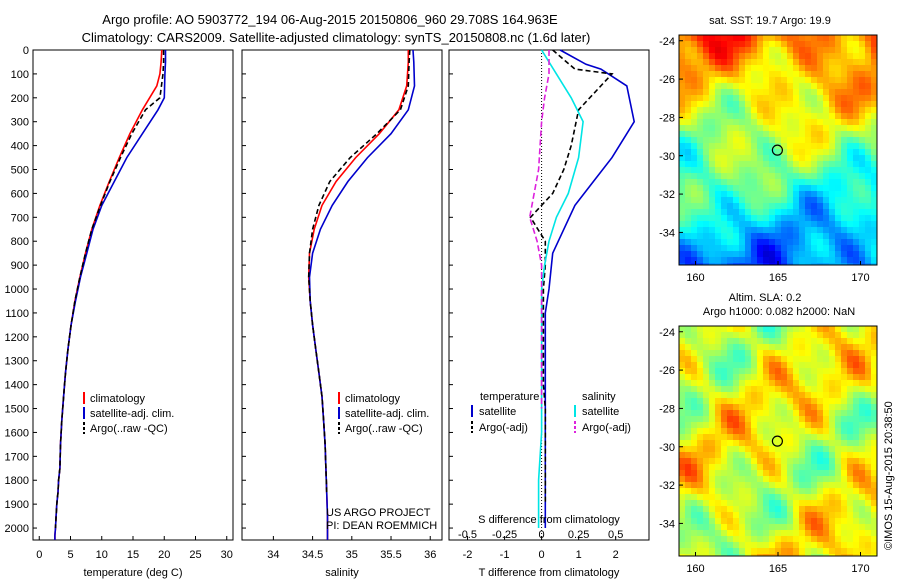 This screenshot has width=900, height=580. What do you see at coordinates (582, 288) in the screenshot?
I see `difference-lines` at bounding box center [582, 288].